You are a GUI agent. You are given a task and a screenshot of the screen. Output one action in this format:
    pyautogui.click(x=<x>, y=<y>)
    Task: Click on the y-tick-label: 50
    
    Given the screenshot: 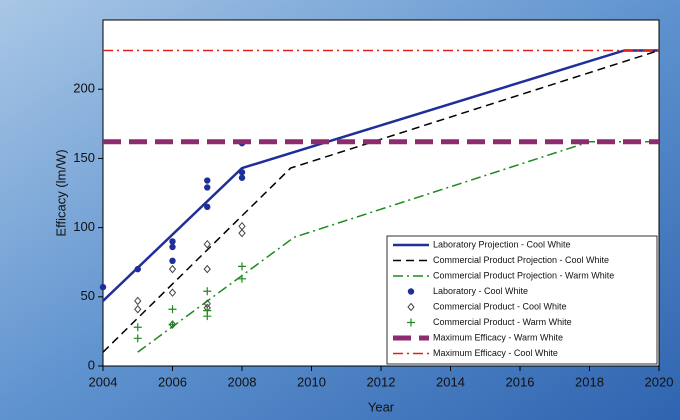 What is the action you would take?
    pyautogui.click(x=88, y=295)
    